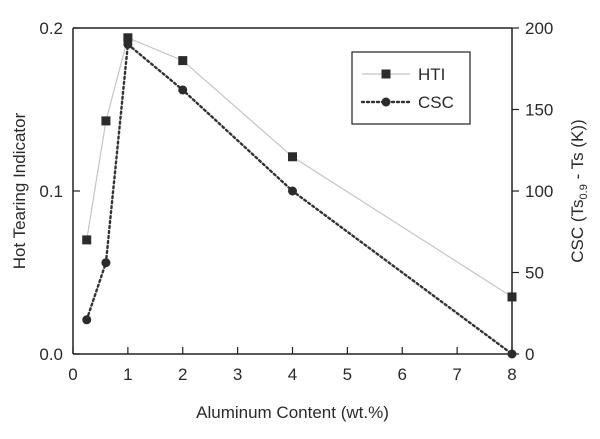 The width and height of the screenshot is (600, 439). I want to click on y-right-title-subscript: 0.9, so click(584, 191).